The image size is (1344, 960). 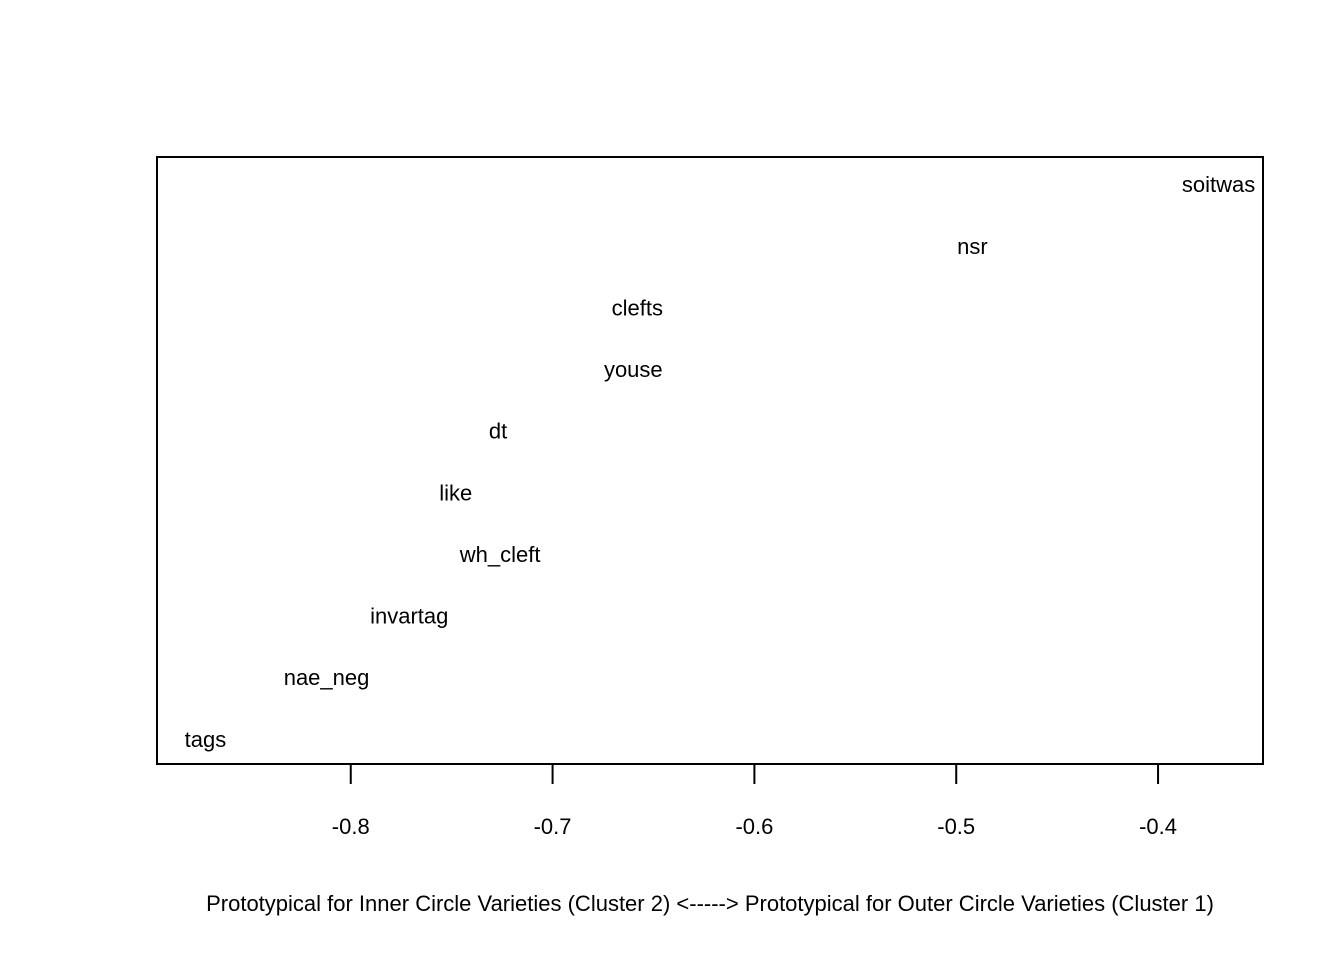 What do you see at coordinates (754, 801) in the screenshot?
I see `x-axis: -0.8 -0.7 -0.6 -0.5 -0.4` at bounding box center [754, 801].